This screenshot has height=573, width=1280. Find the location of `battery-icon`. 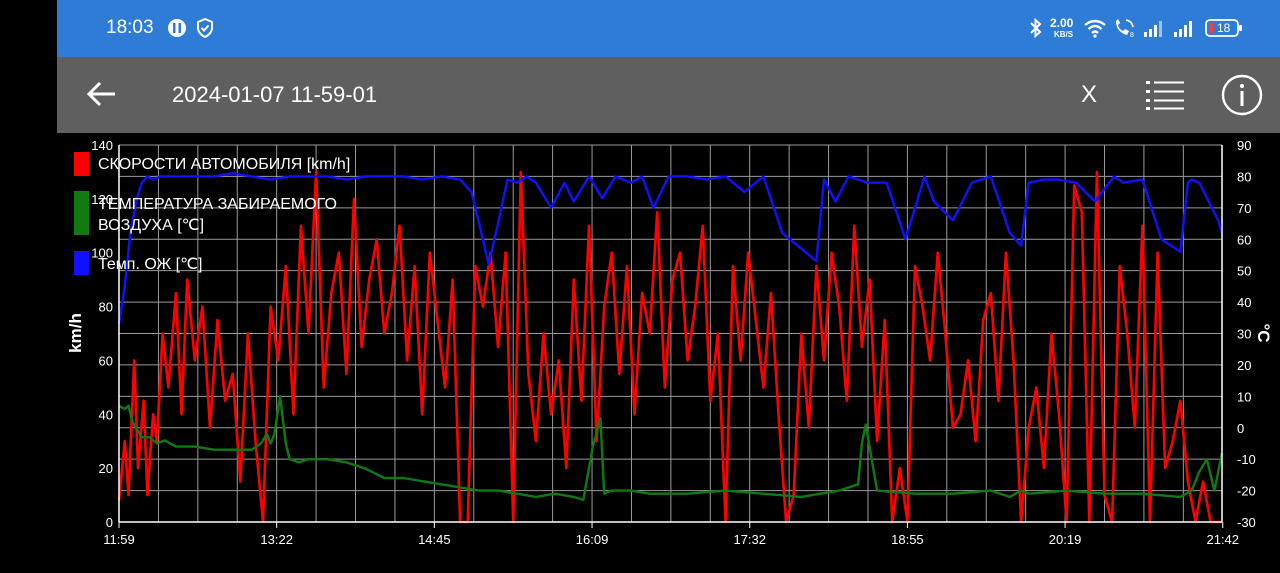

battery-icon is located at coordinates (1224, 30).